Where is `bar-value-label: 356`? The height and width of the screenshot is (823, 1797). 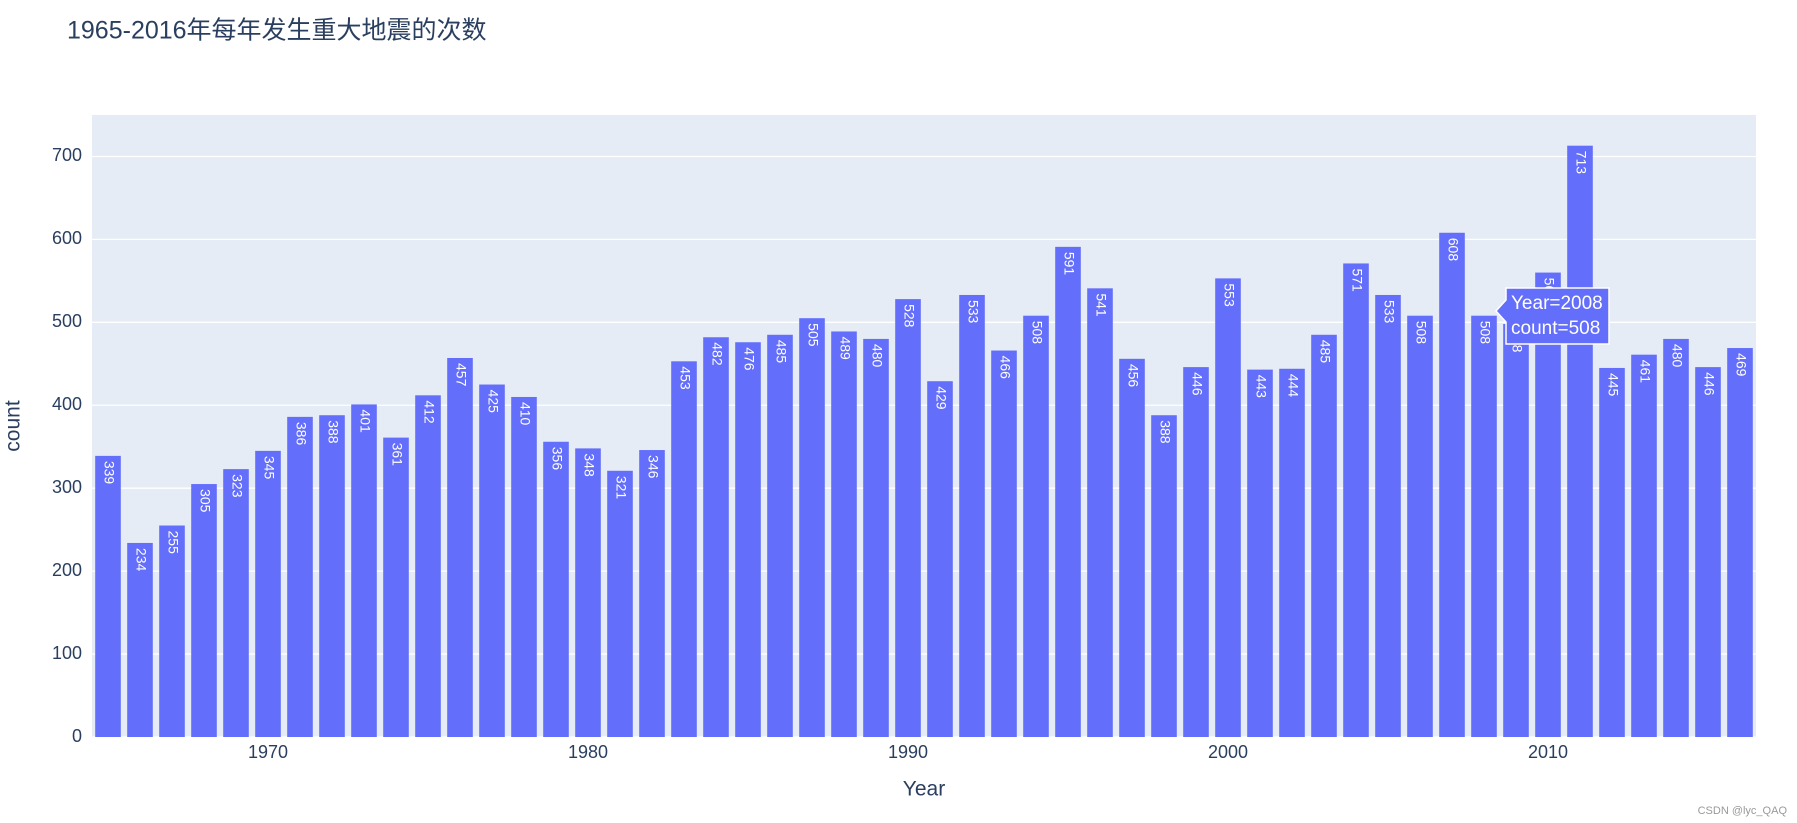
bar-value-label: 356 is located at coordinates (557, 459).